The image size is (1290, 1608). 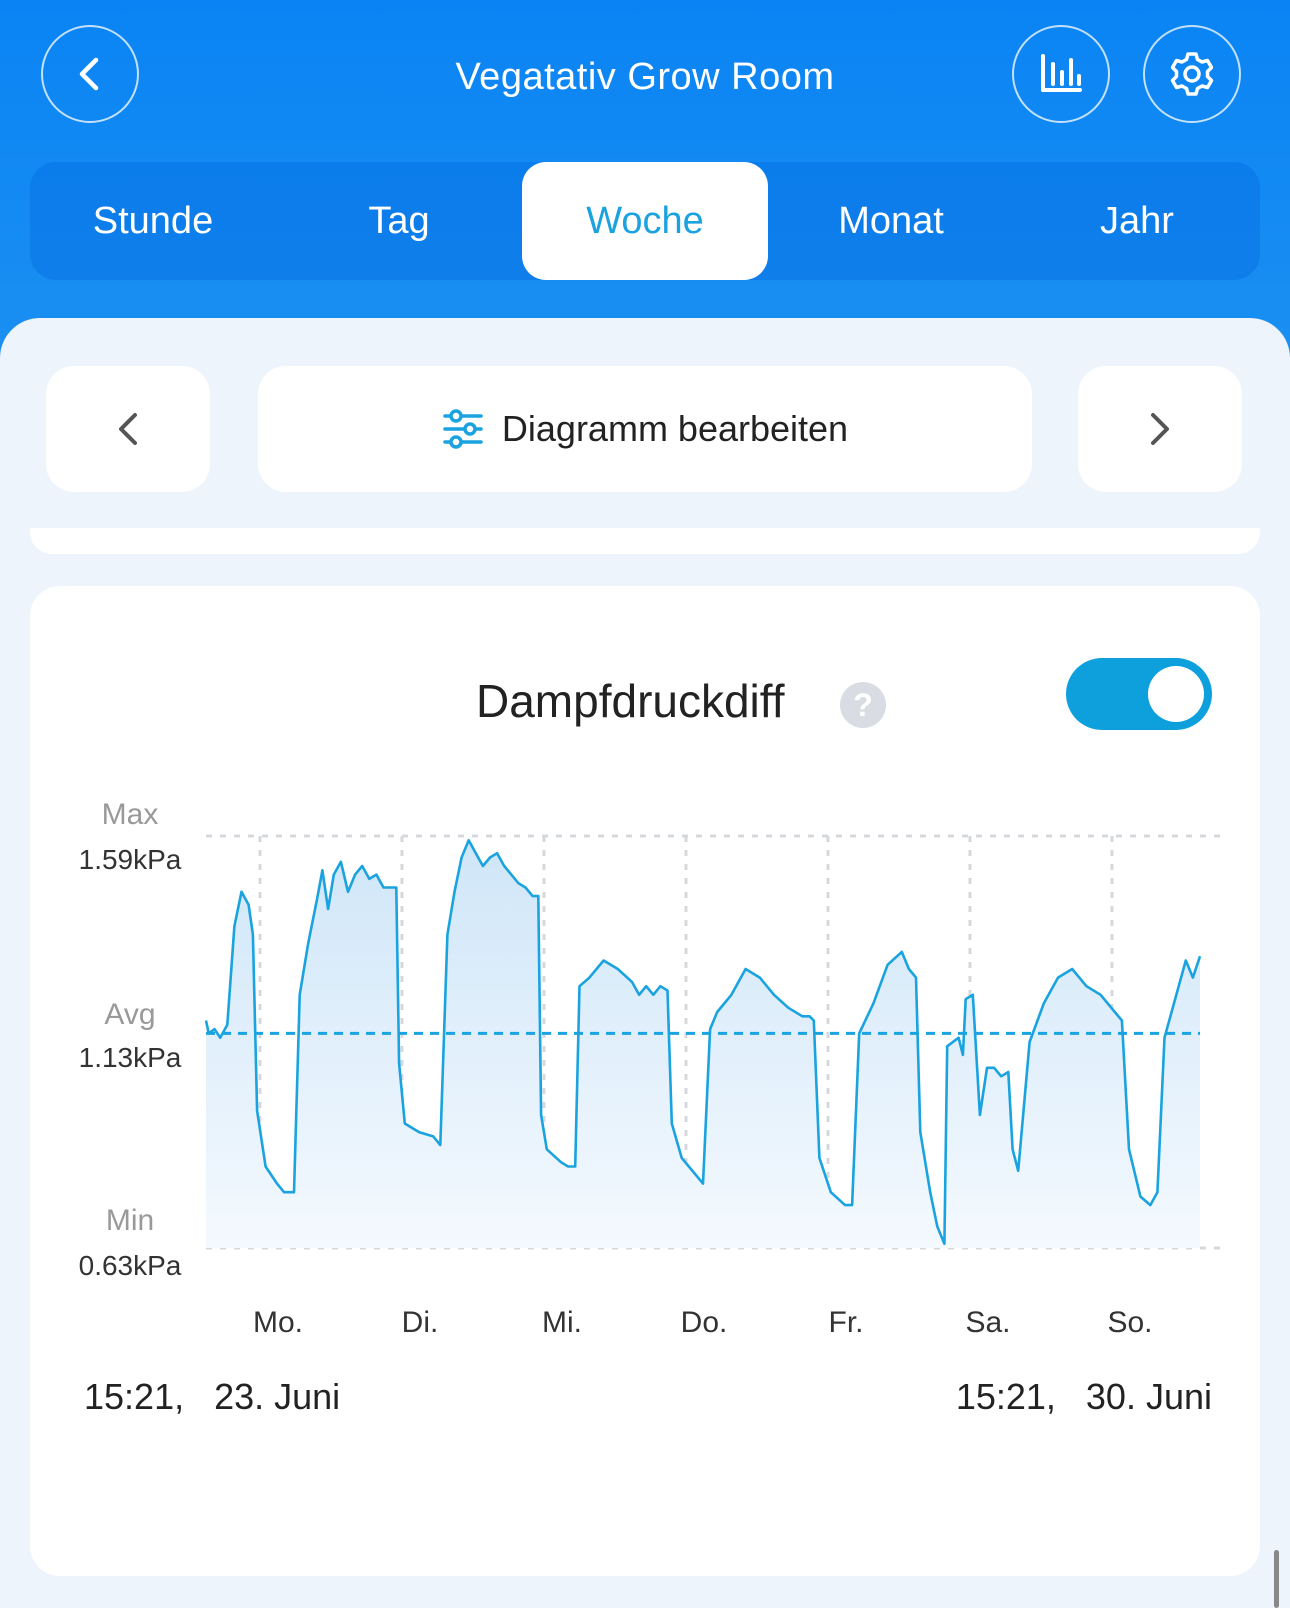 I want to click on y-label-avg-key: Avg, so click(x=130, y=1014).